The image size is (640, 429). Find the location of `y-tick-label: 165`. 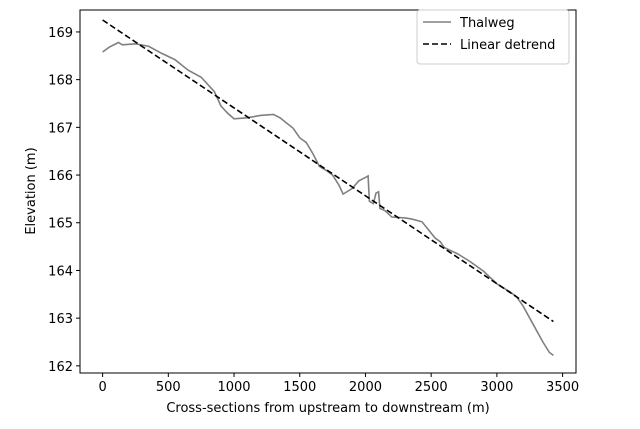

y-tick-label: 165 is located at coordinates (60, 224).